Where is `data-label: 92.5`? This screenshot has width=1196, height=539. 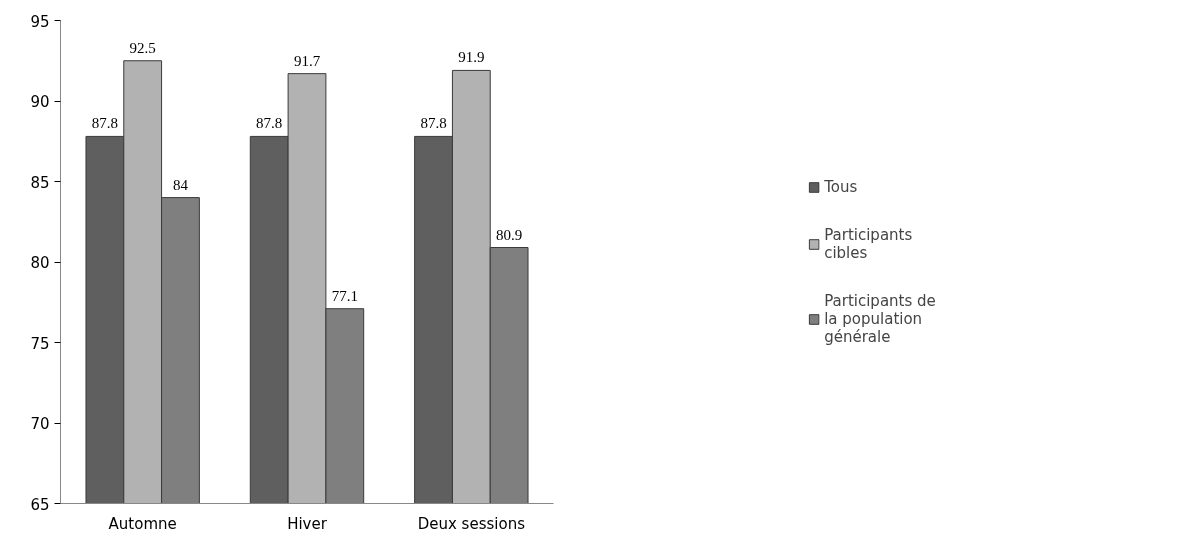
data-label: 92.5 is located at coordinates (142, 47).